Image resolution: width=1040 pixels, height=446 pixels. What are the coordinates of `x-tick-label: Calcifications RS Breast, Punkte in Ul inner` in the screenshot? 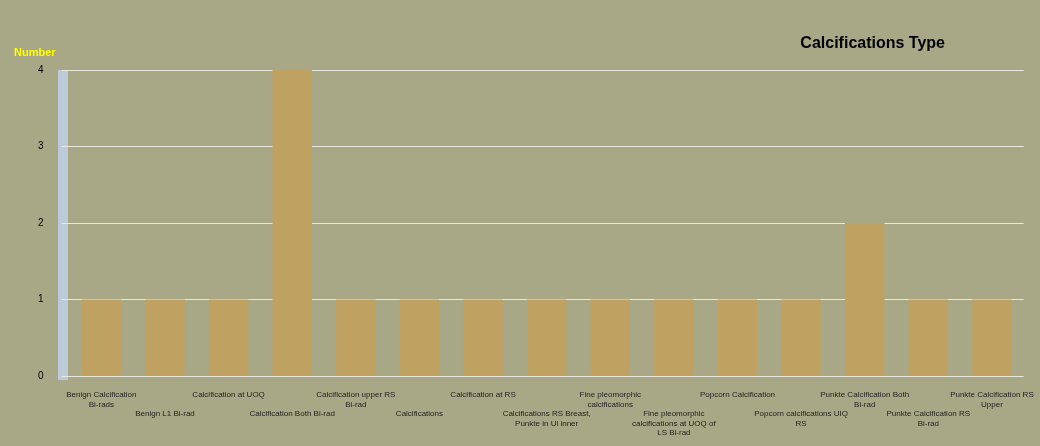 It's located at (546, 418).